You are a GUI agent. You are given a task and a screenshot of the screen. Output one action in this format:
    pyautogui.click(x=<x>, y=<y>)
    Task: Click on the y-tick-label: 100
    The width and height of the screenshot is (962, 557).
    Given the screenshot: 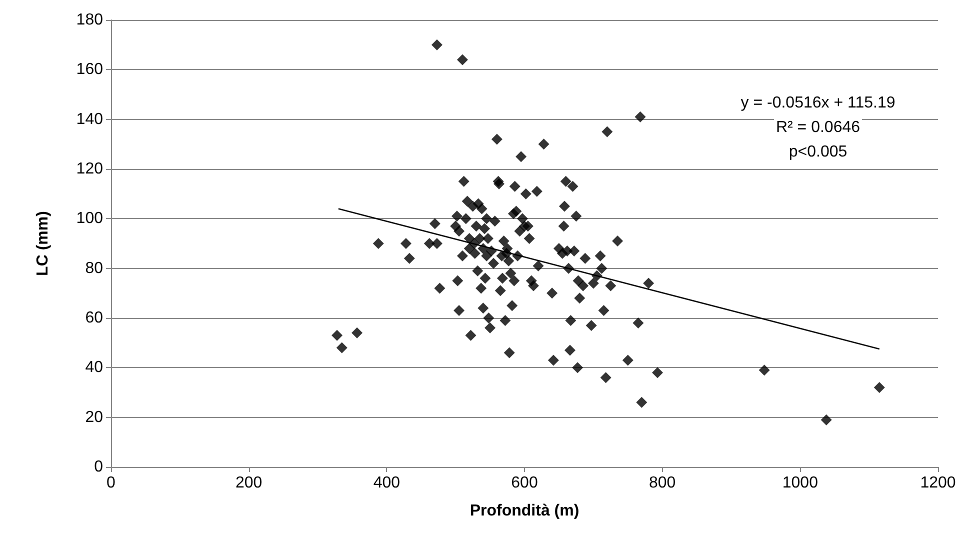 What is the action you would take?
    pyautogui.click(x=90, y=219)
    